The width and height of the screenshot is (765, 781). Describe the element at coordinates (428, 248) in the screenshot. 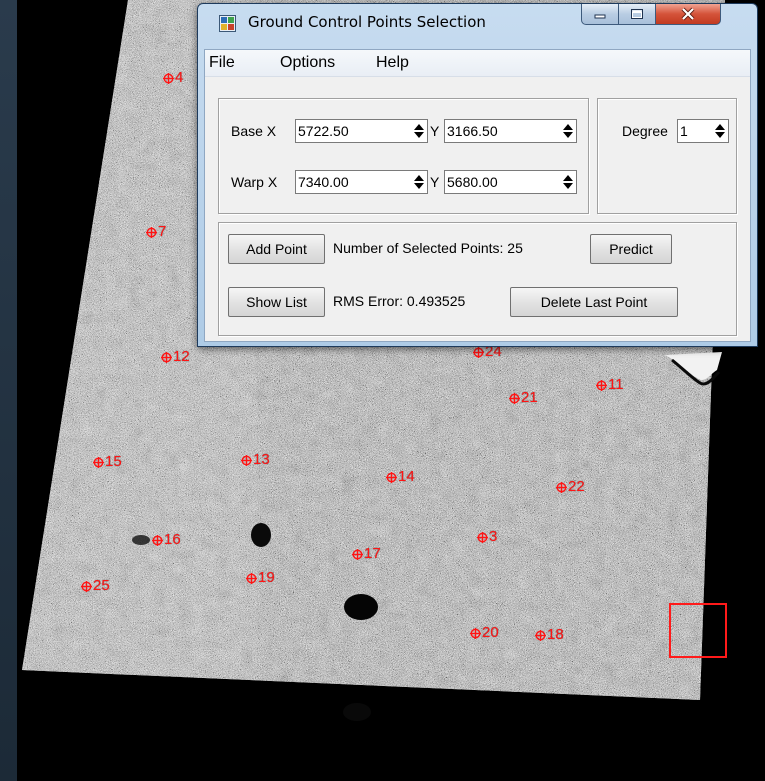

I see `selected-points-count: Number of Selected Points: 25` at that location.